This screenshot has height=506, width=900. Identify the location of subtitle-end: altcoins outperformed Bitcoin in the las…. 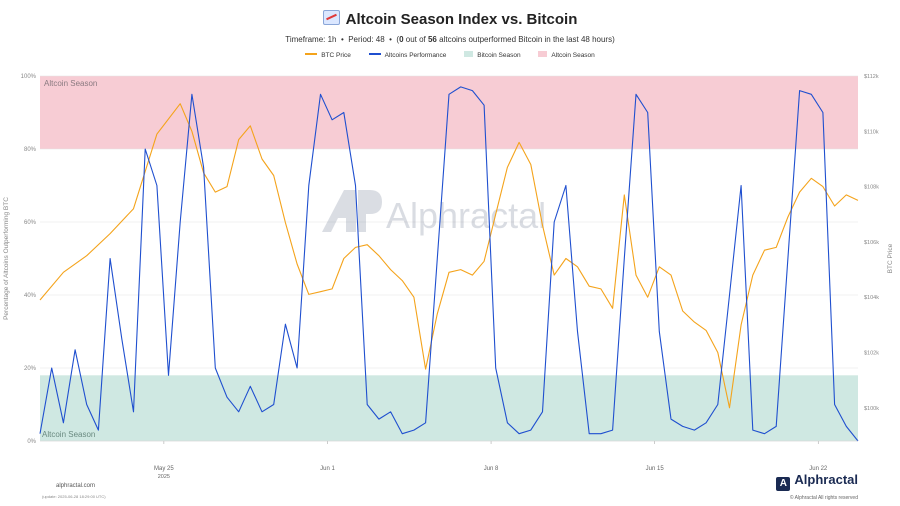
(525, 39).